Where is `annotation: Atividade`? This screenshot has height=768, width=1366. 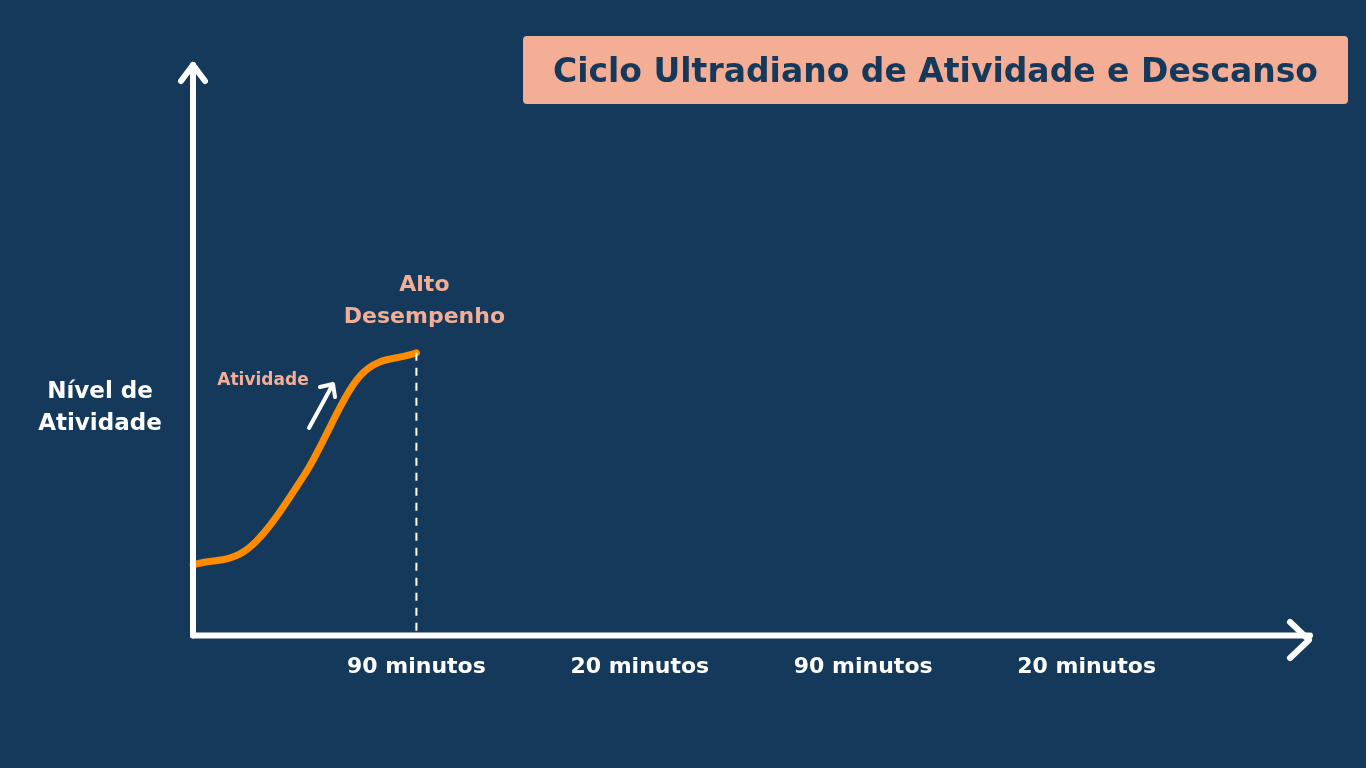 annotation: Atividade is located at coordinates (263, 379).